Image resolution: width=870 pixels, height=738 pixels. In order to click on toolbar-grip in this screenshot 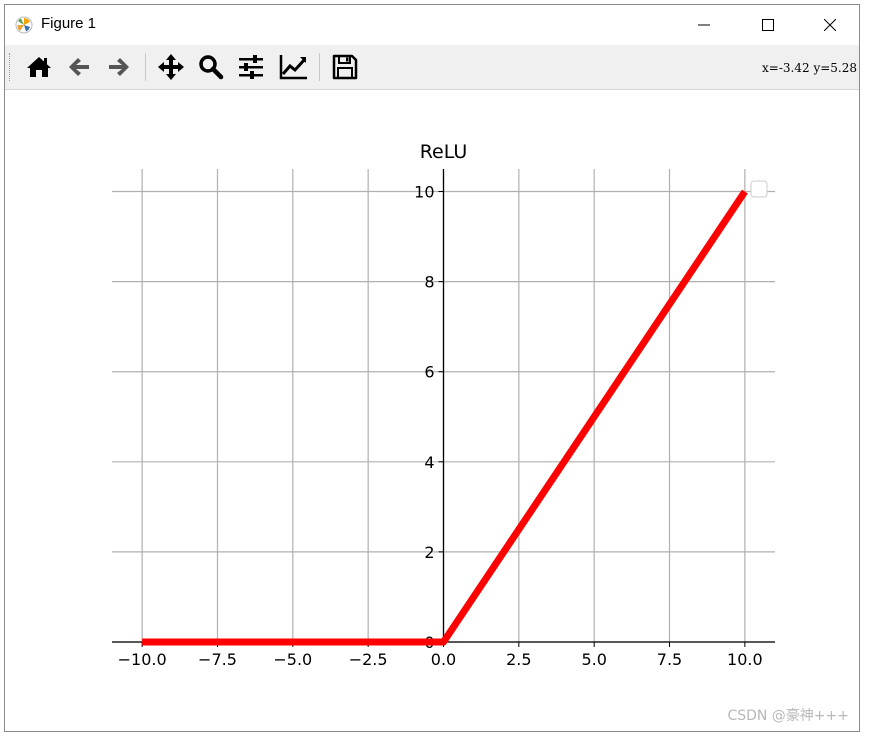, I will do `click(11, 67)`.